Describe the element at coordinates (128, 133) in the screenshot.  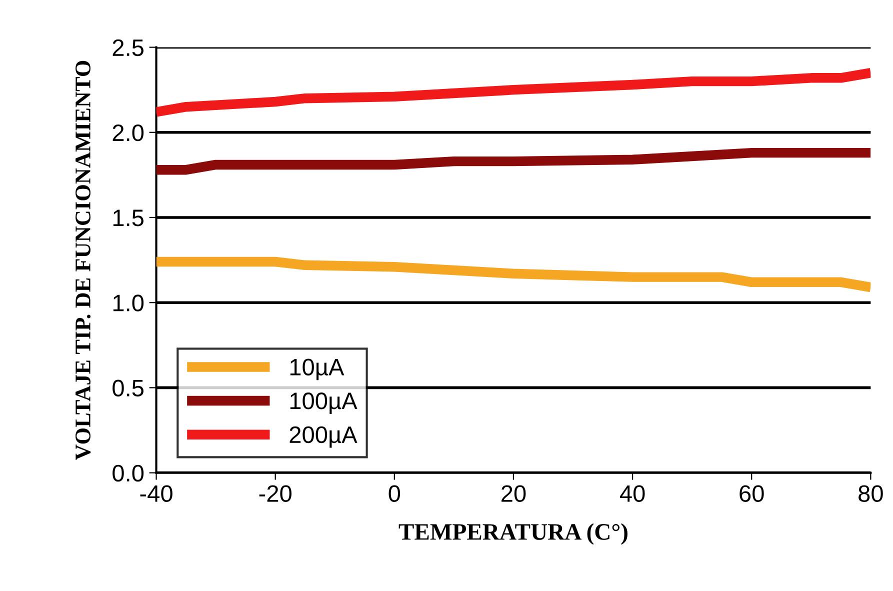
I see `y-tick-label: 2.0` at that location.